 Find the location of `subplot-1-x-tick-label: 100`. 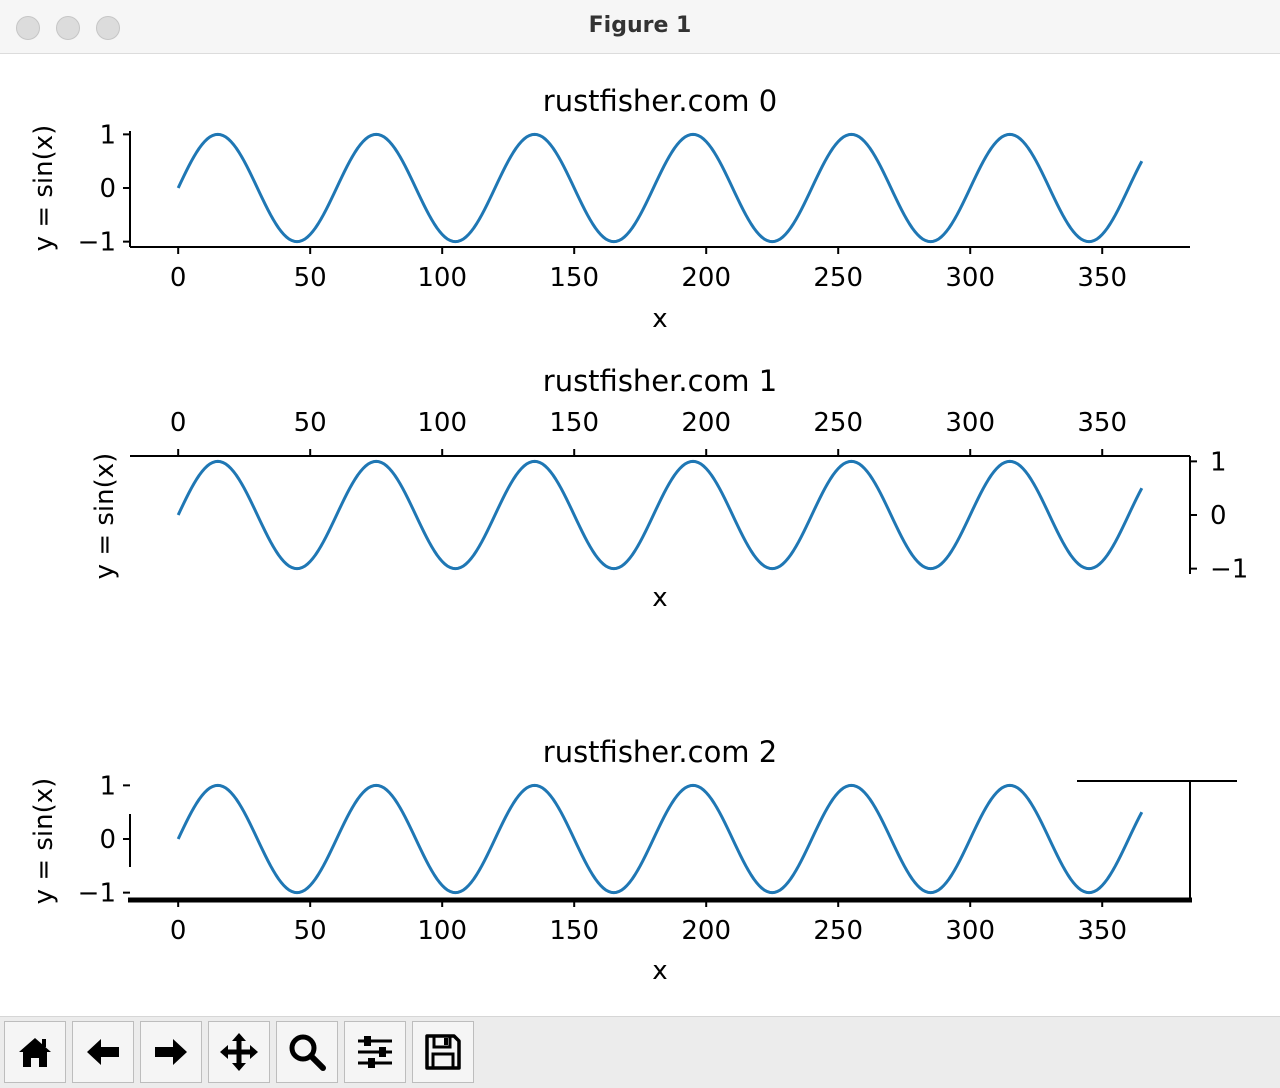

subplot-1-x-tick-label: 100 is located at coordinates (442, 423).